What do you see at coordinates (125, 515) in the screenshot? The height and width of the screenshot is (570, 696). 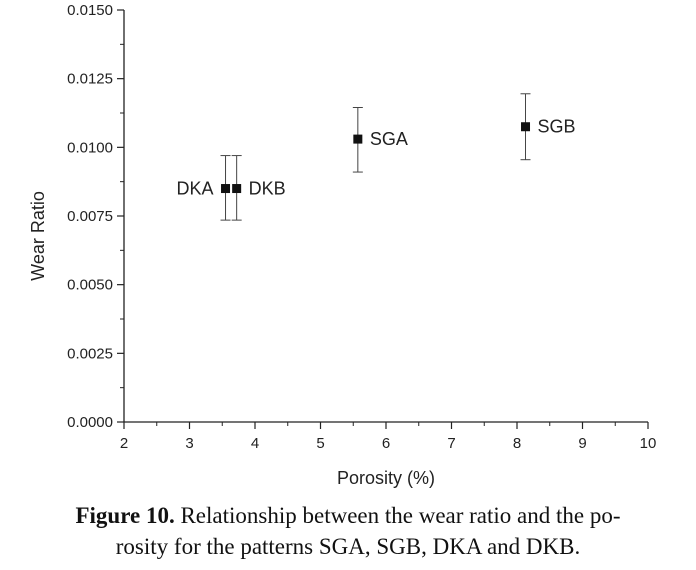 I see `caption-figure-label: Figure 10.` at bounding box center [125, 515].